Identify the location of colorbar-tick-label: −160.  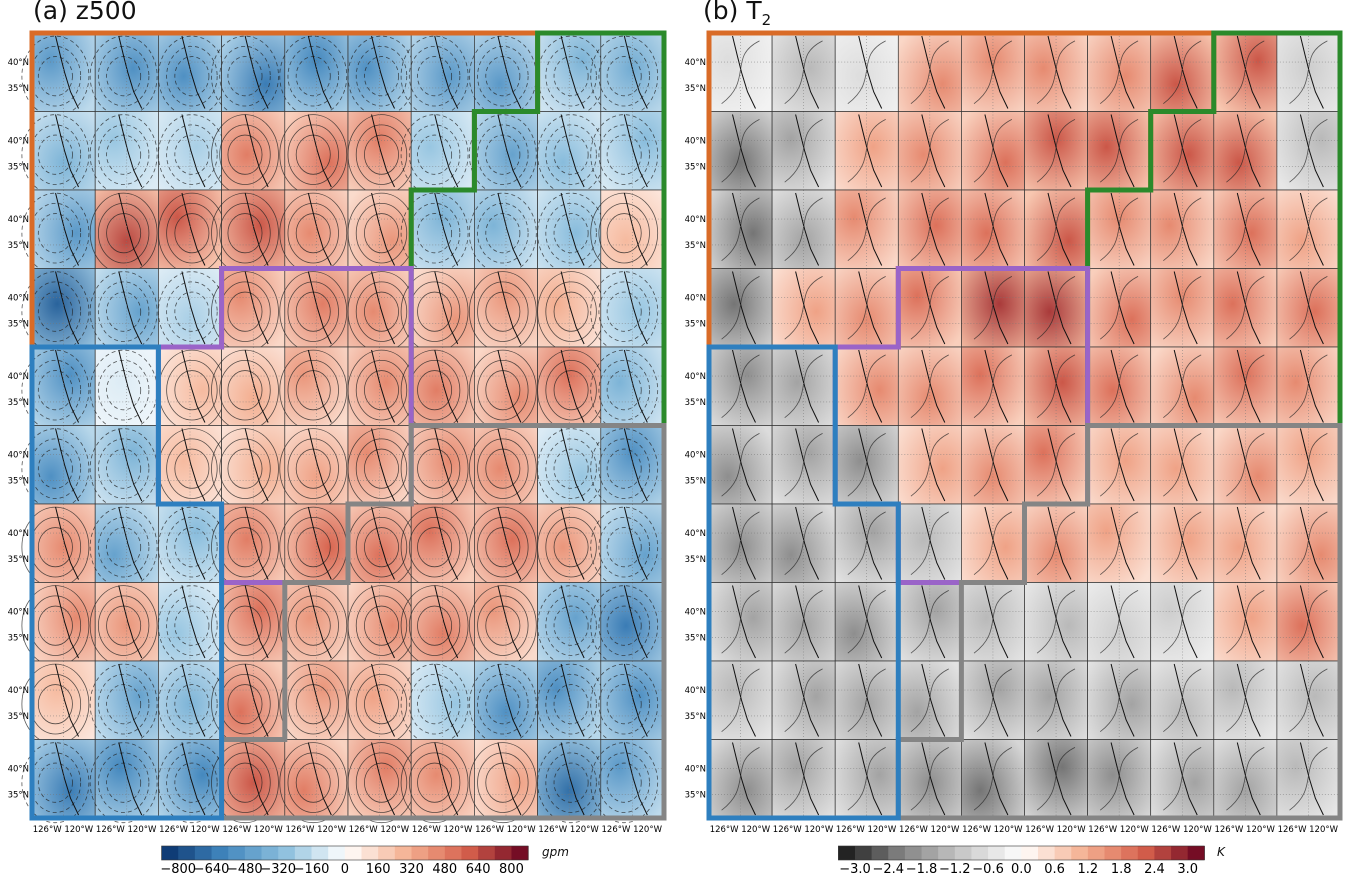
(312, 869).